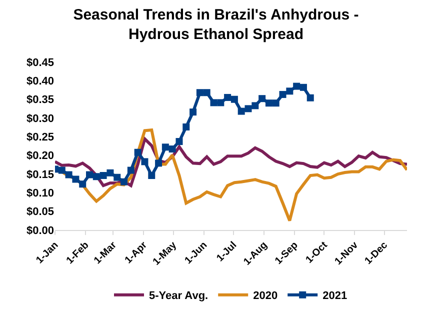  I want to click on y-tick-label: $0.05, so click(40, 212).